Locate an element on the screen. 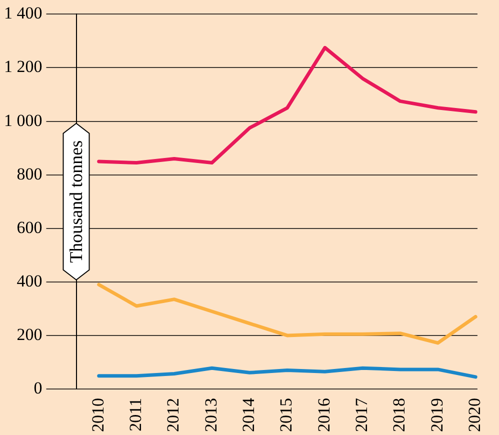  y-tick-label: 400 is located at coordinates (29, 280).